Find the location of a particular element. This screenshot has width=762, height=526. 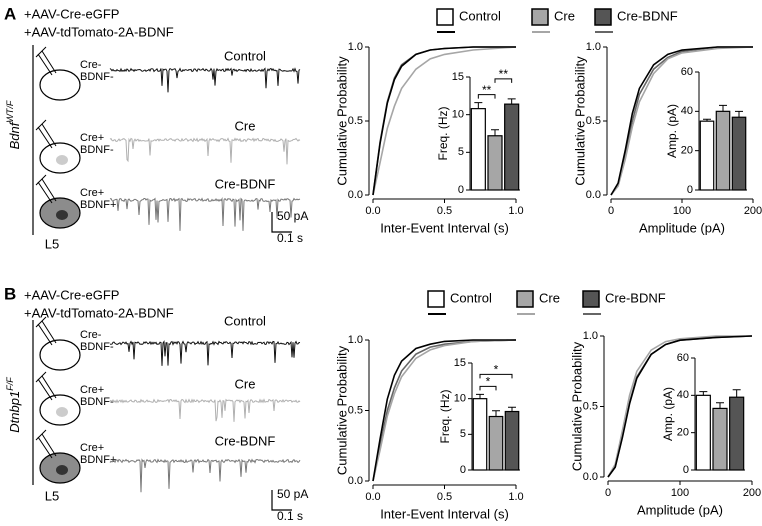

gene: Bdnf is located at coordinates (14, 135).